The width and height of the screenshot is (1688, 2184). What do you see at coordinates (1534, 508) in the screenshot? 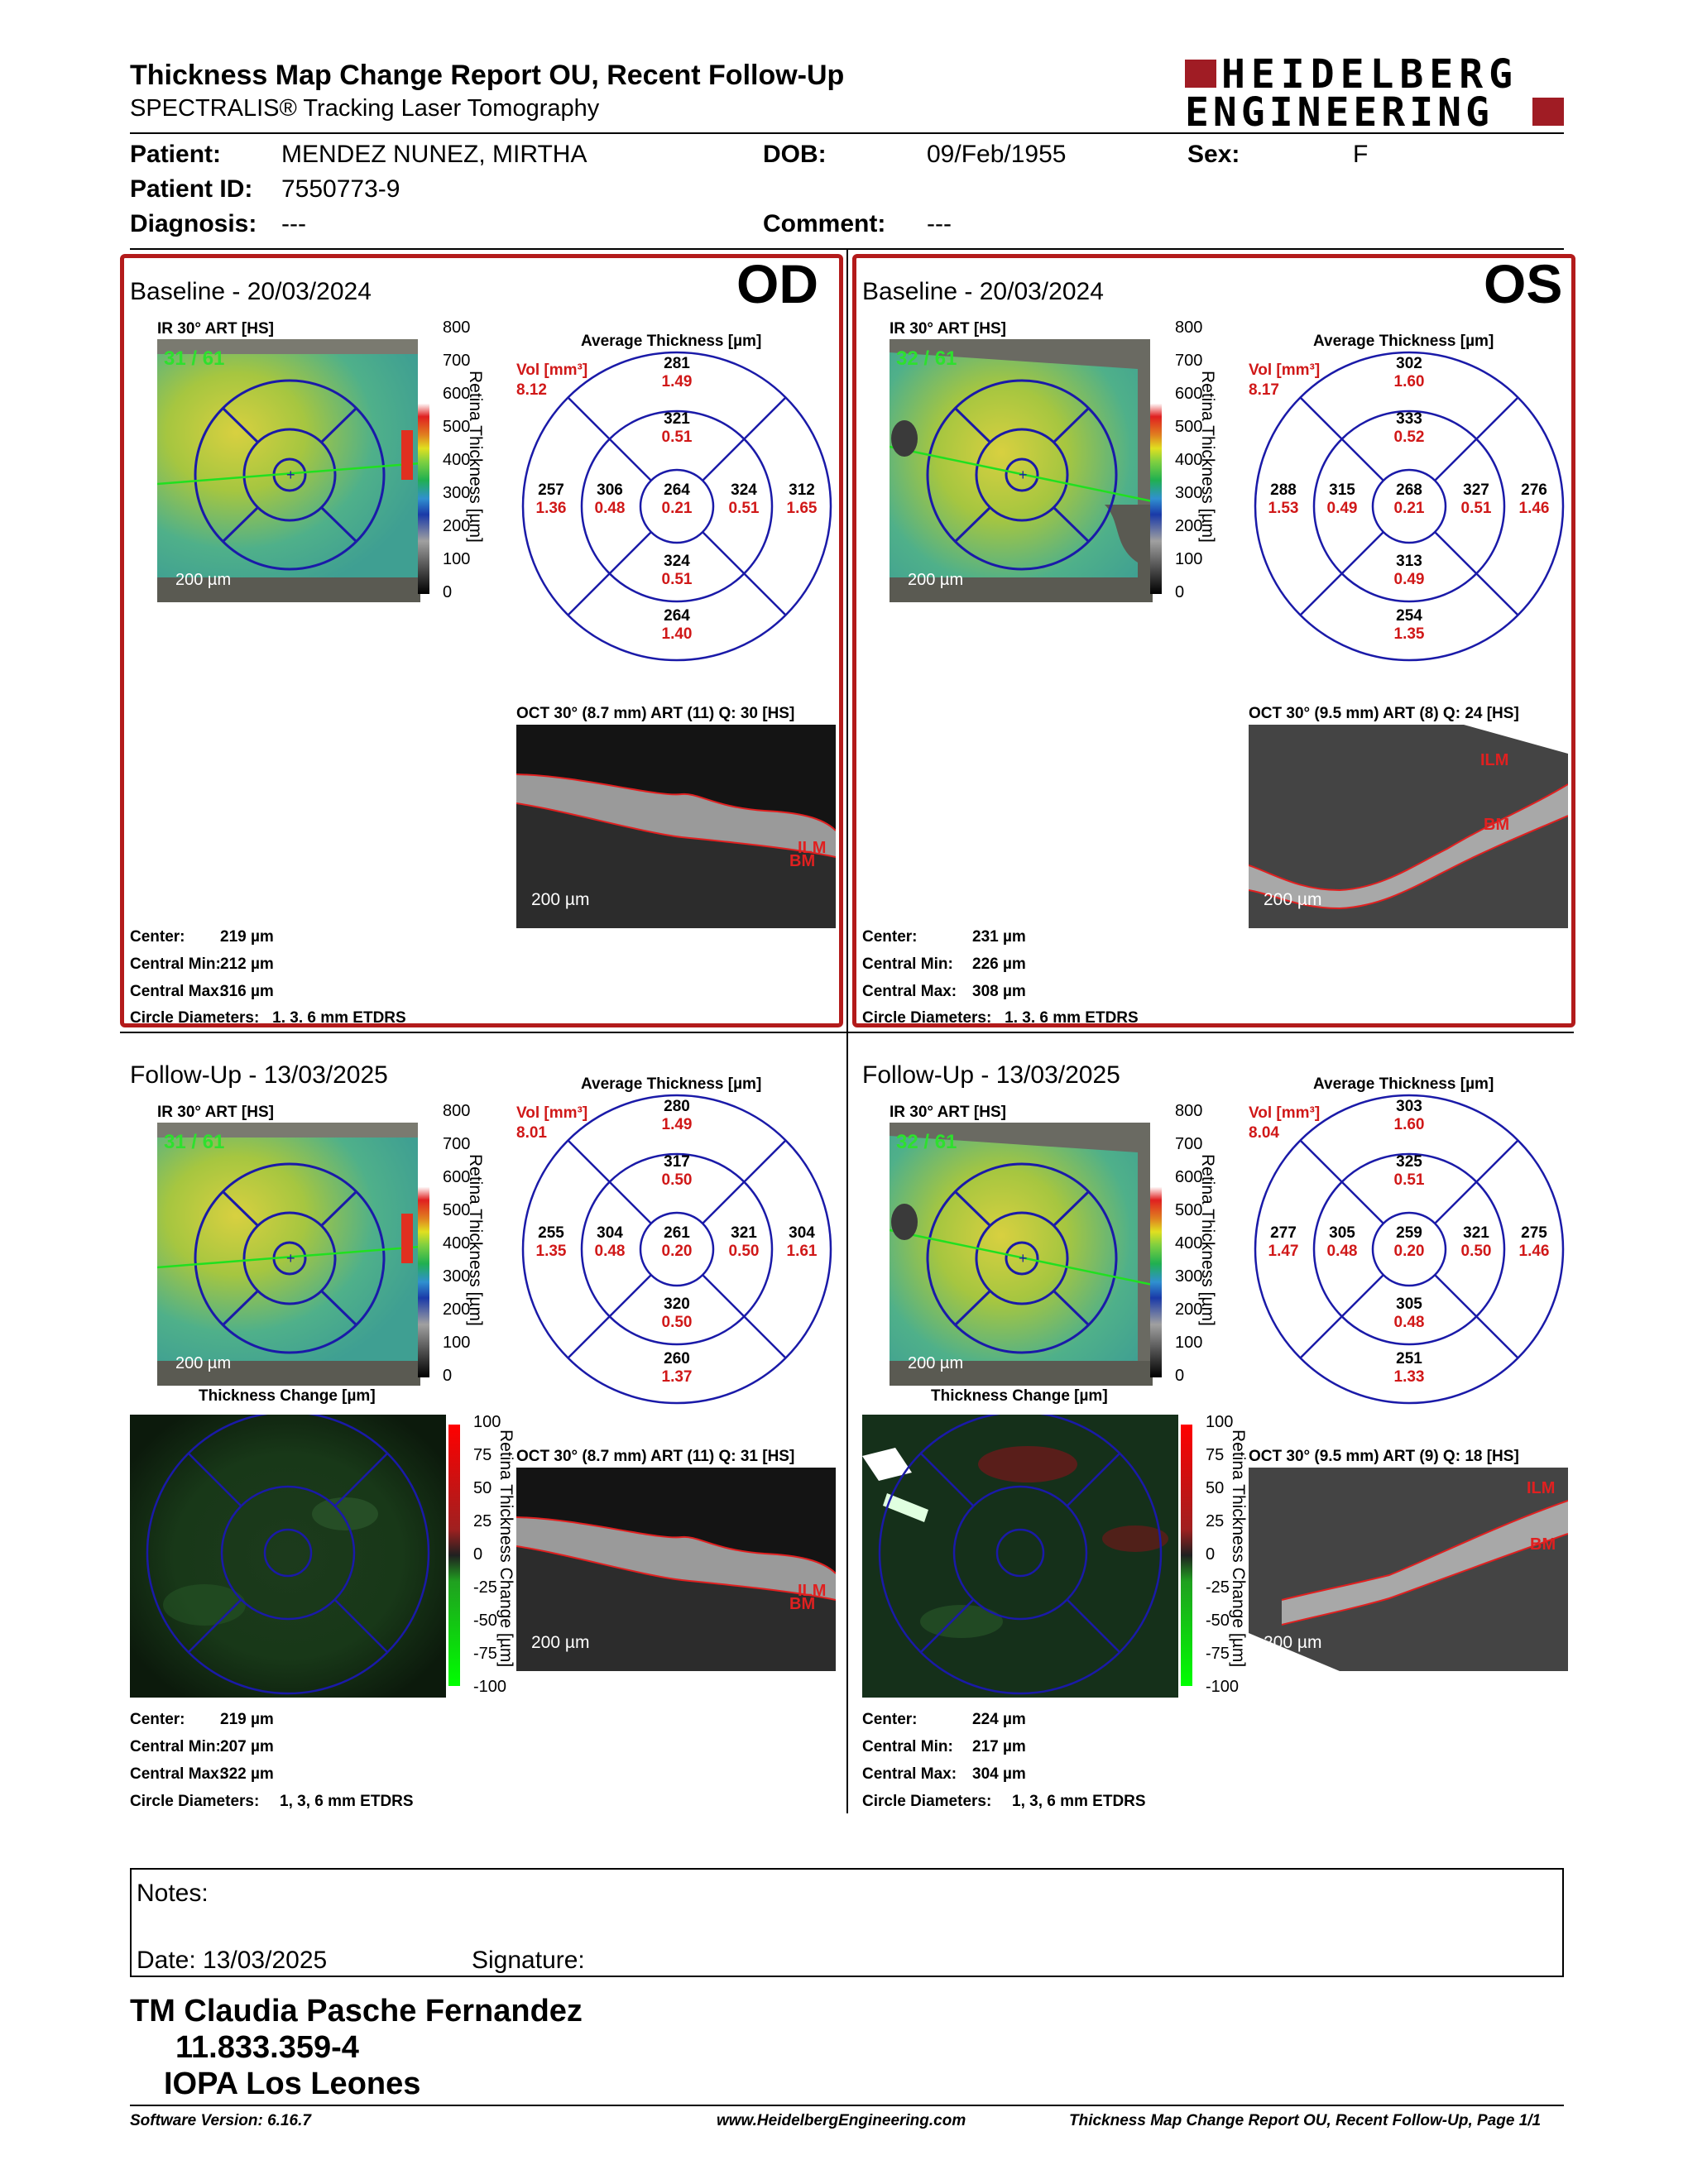
I see `os-base-out-n-vol: 1.46` at bounding box center [1534, 508].